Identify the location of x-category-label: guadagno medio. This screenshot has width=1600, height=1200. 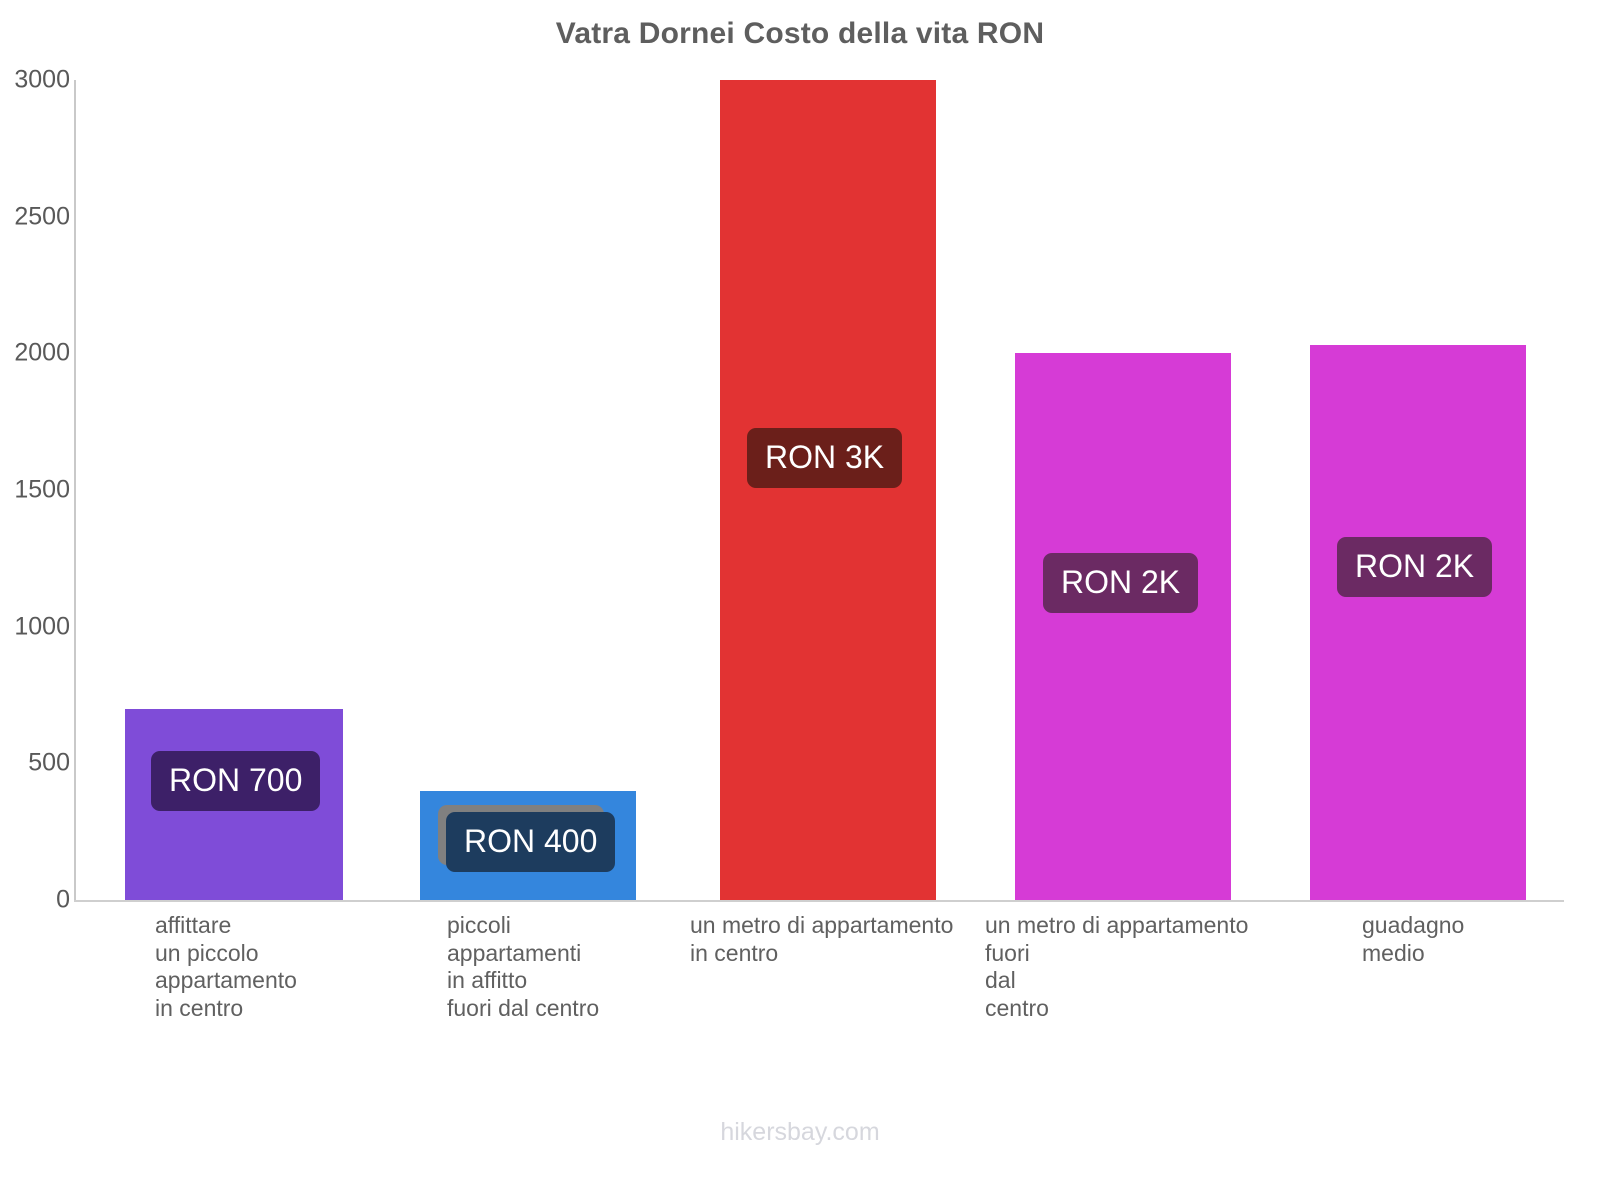
(1413, 939).